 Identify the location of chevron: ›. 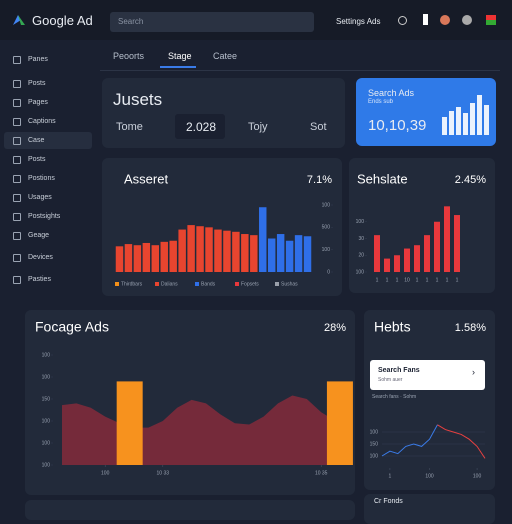
(473, 372).